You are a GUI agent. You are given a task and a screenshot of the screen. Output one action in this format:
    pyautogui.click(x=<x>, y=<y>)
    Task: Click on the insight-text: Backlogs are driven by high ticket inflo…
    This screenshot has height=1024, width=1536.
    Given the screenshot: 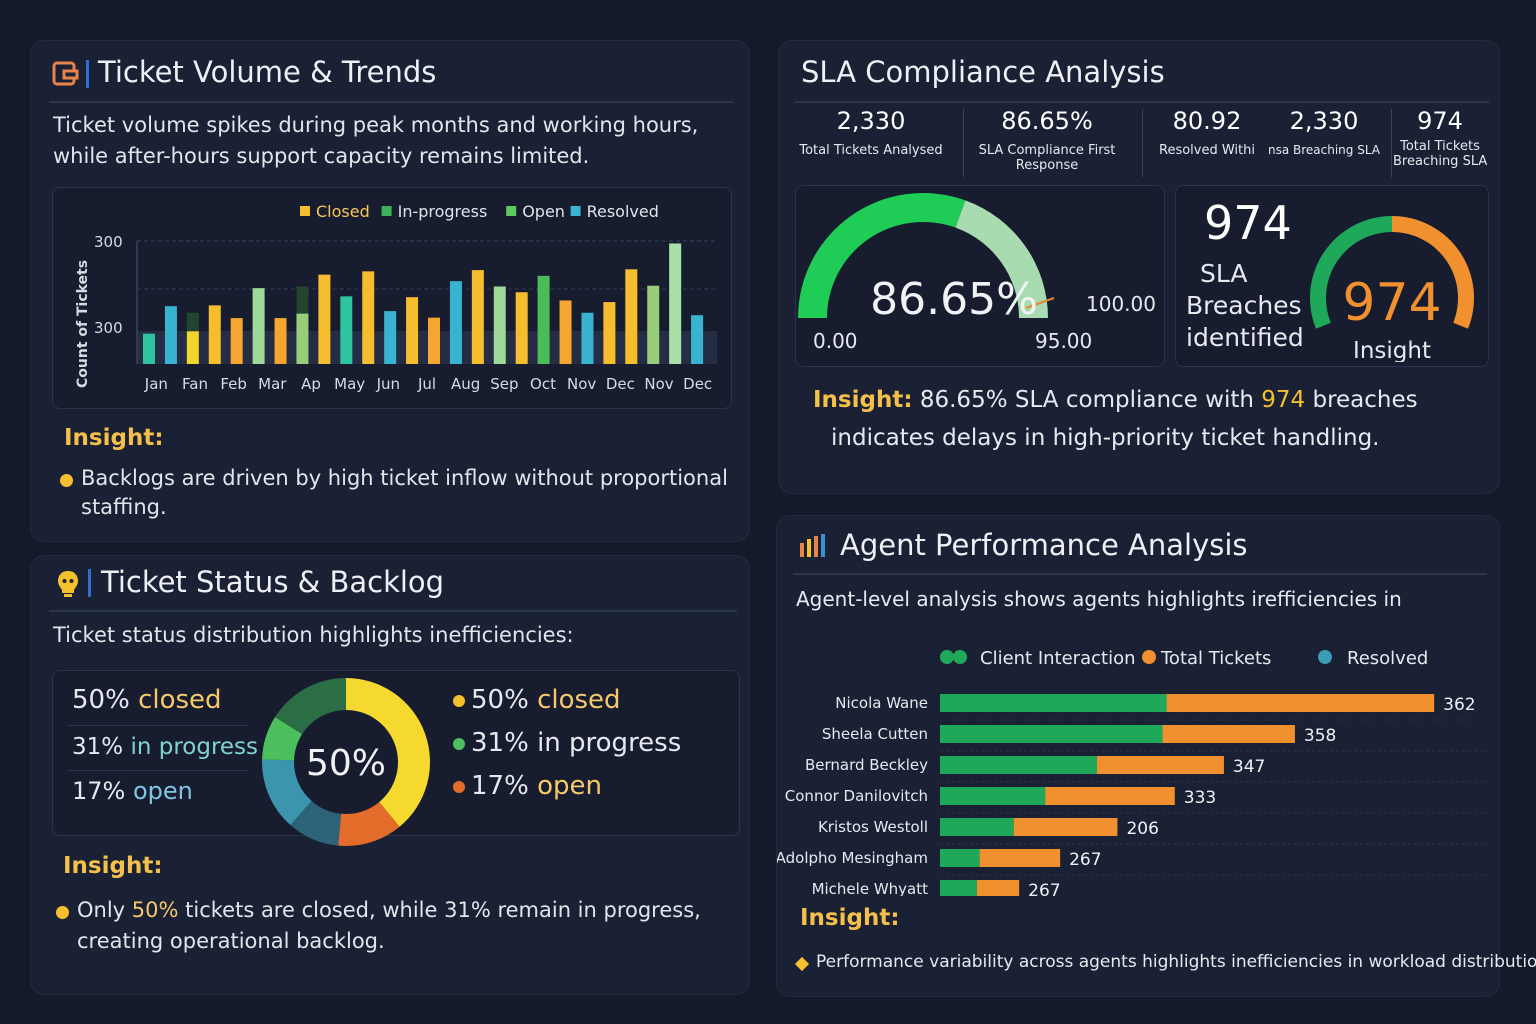 What is the action you would take?
    pyautogui.click(x=404, y=478)
    